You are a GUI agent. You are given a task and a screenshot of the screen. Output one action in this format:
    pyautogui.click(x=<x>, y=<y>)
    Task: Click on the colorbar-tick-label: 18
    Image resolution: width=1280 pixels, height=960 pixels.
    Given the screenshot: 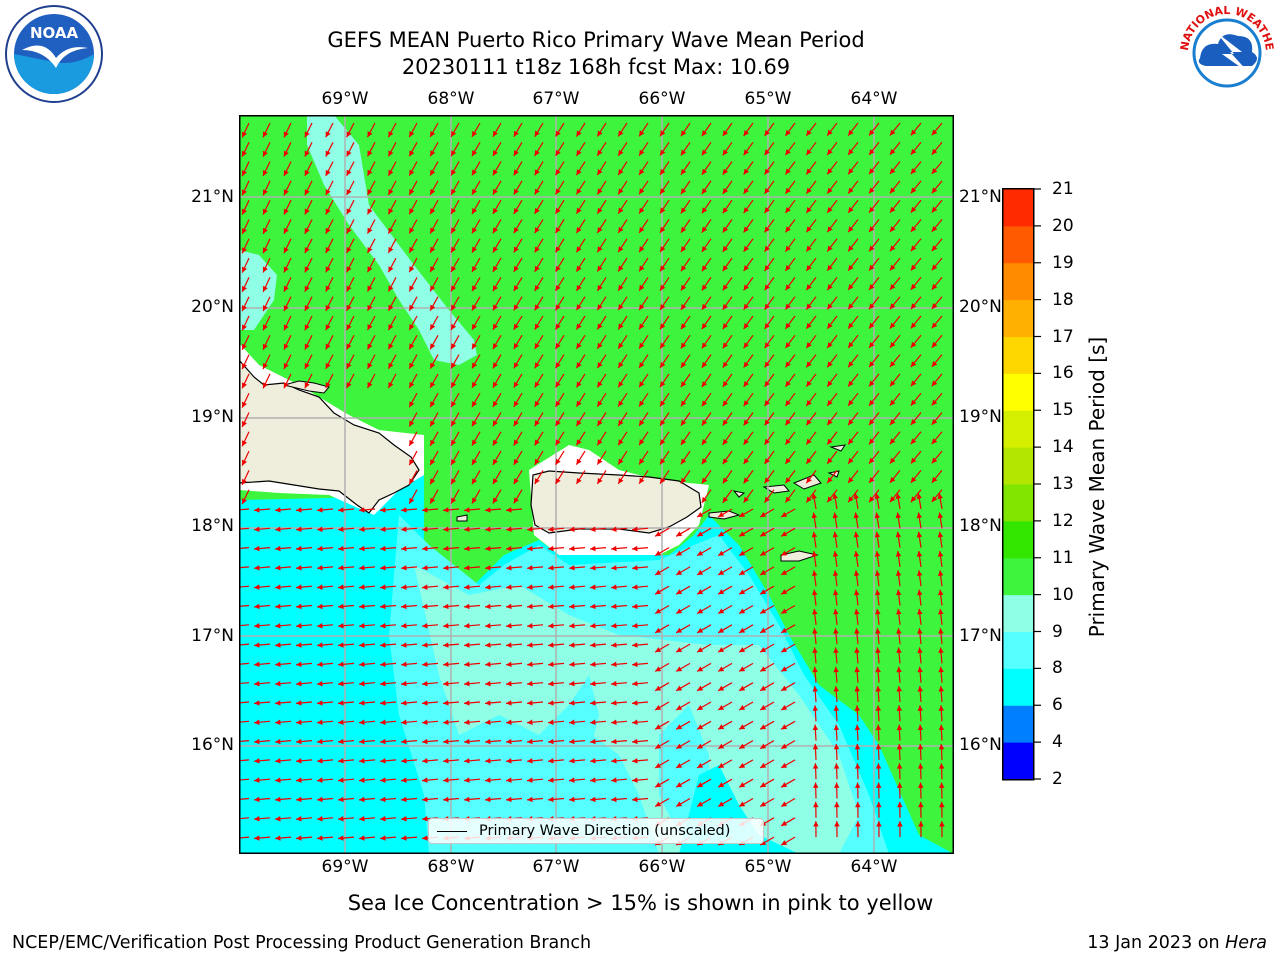 What is the action you would take?
    pyautogui.click(x=1063, y=299)
    